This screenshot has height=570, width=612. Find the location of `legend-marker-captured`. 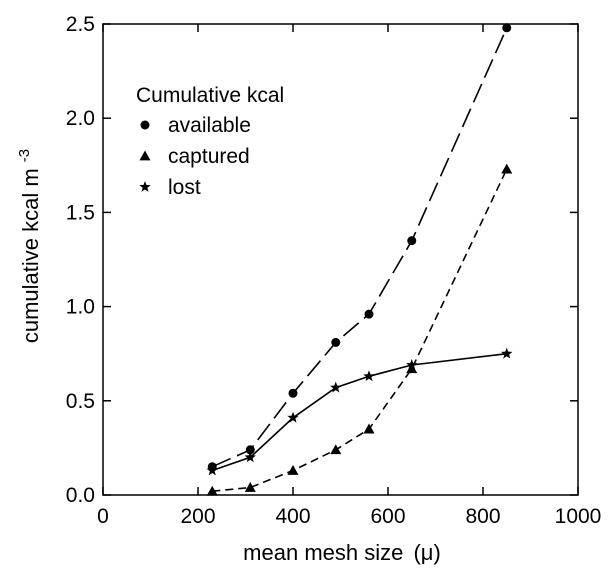

legend-marker-captured is located at coordinates (145, 155).